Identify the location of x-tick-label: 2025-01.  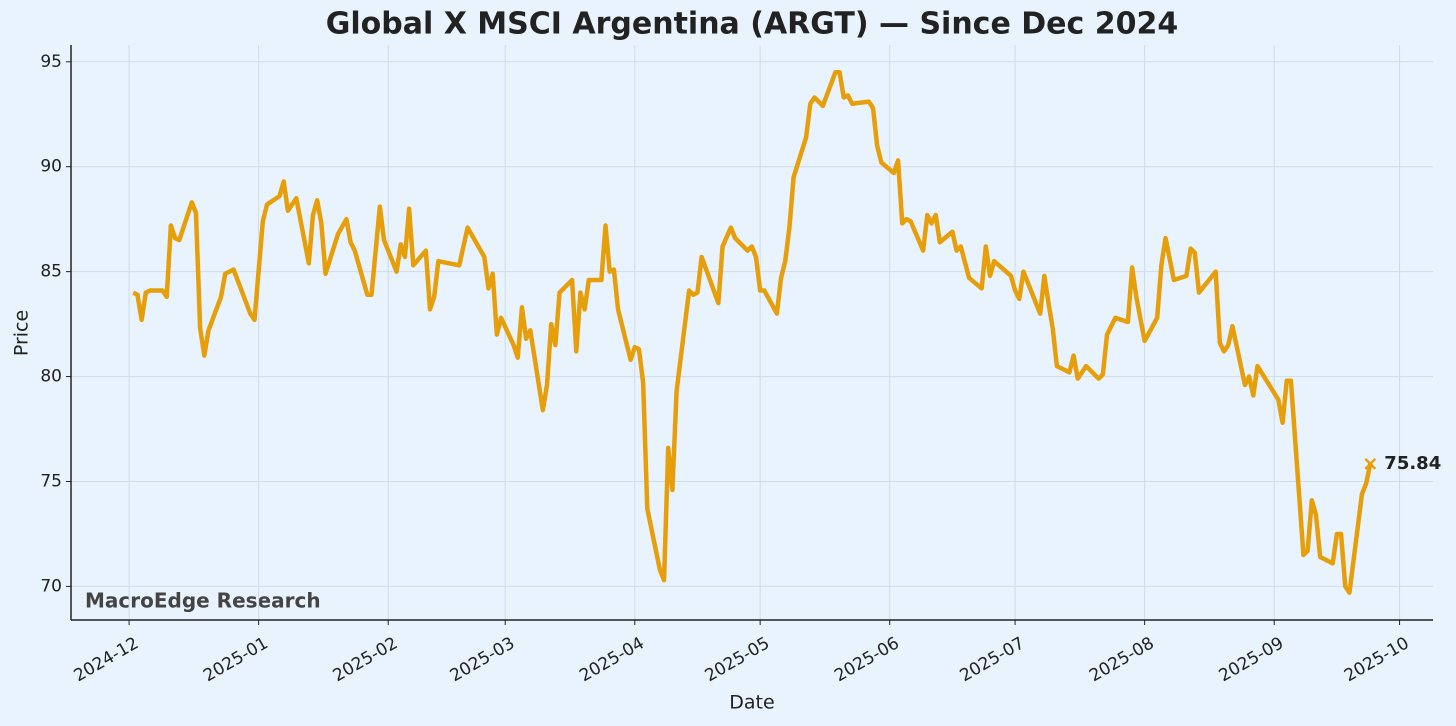
(236, 659).